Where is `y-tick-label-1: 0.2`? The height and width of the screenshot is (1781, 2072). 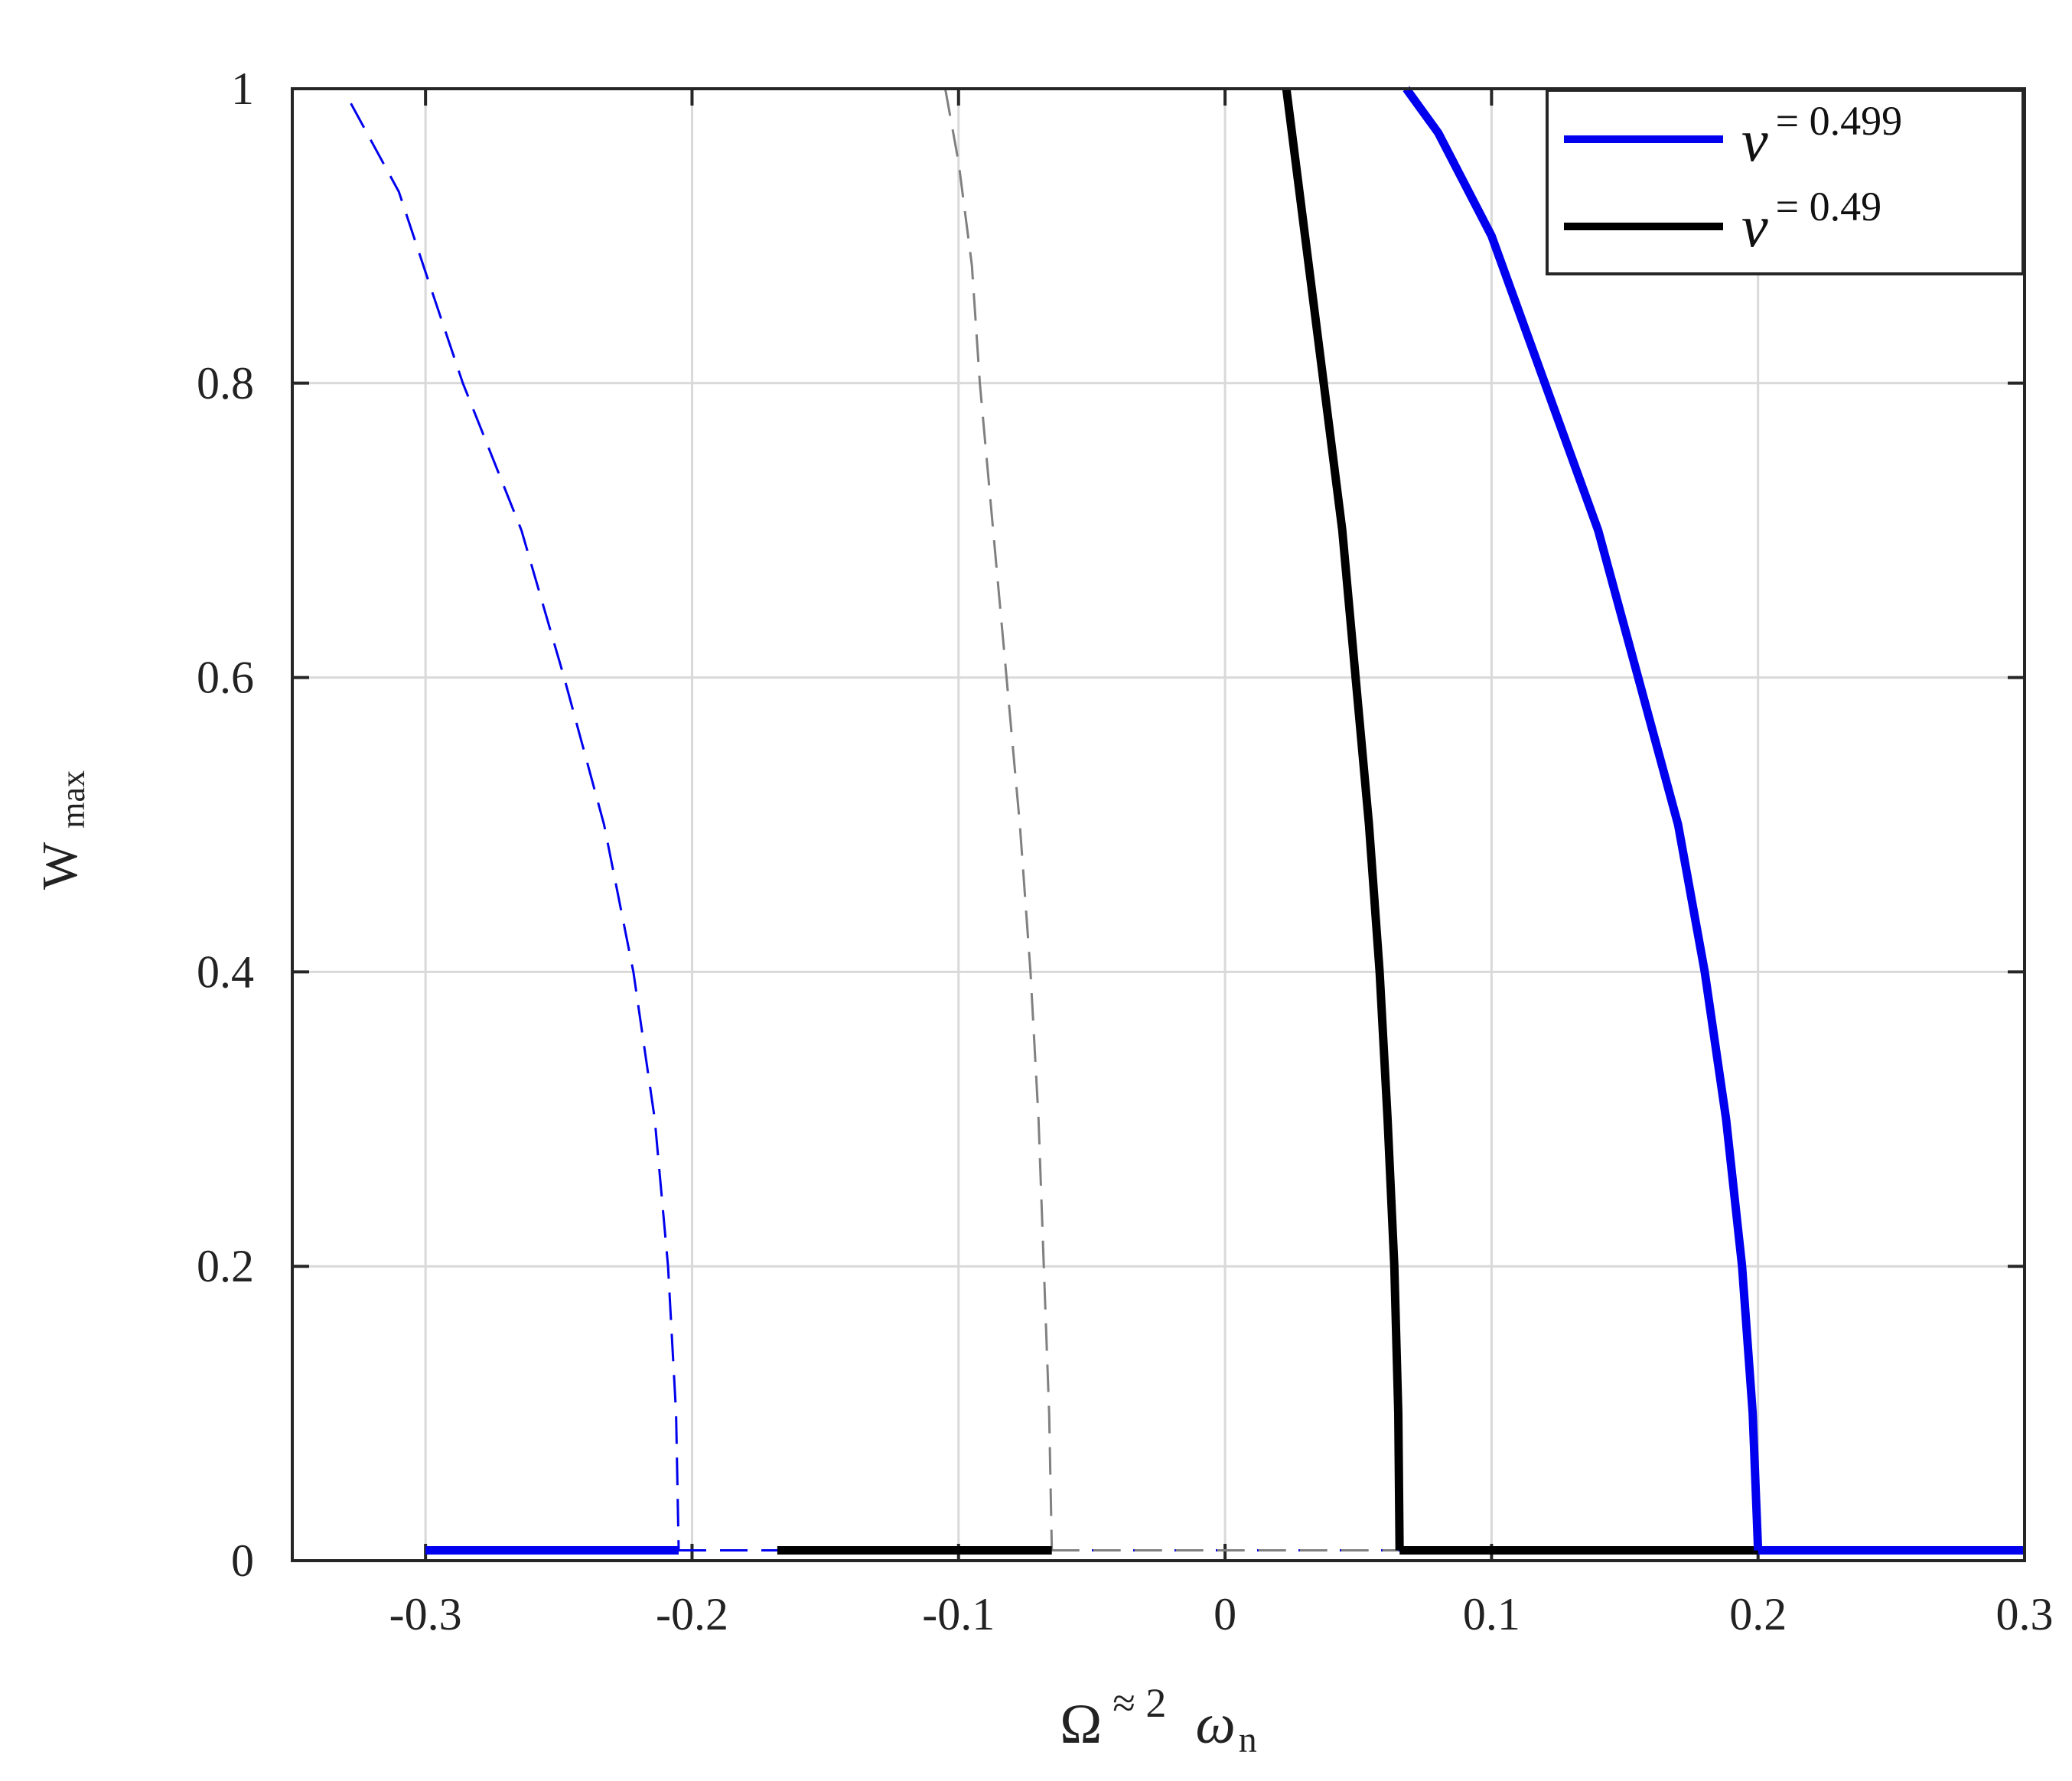
y-tick-label-1: 0.2 is located at coordinates (225, 1266).